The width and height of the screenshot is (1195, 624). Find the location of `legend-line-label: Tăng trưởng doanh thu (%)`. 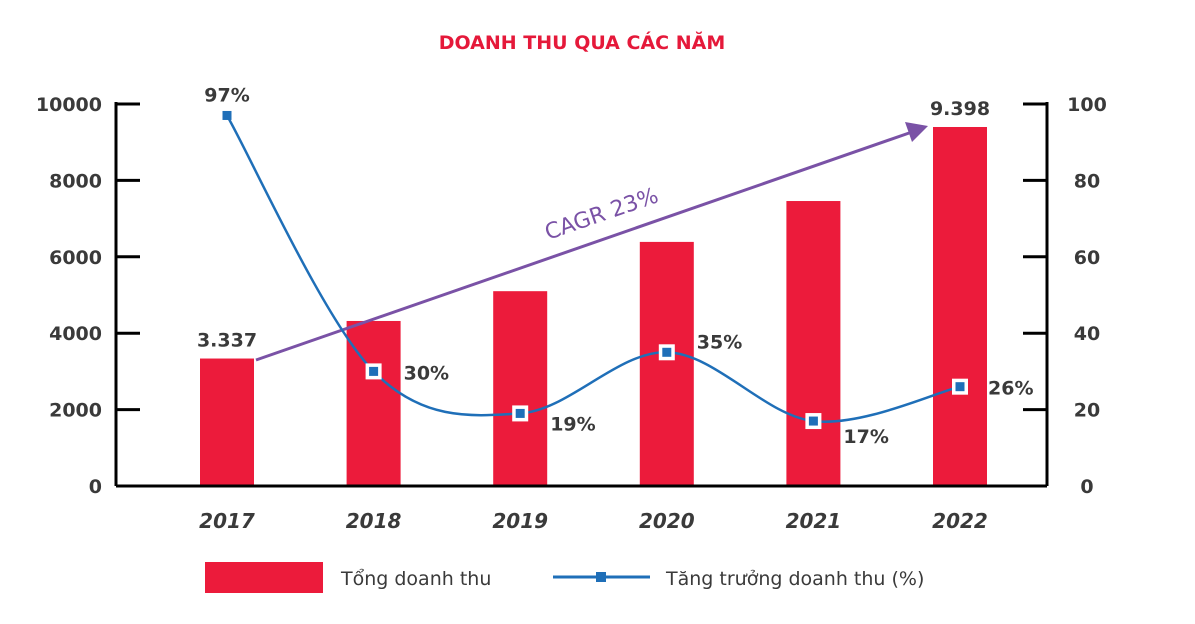

legend-line-label: Tăng trưởng doanh thu (%) is located at coordinates (794, 579).